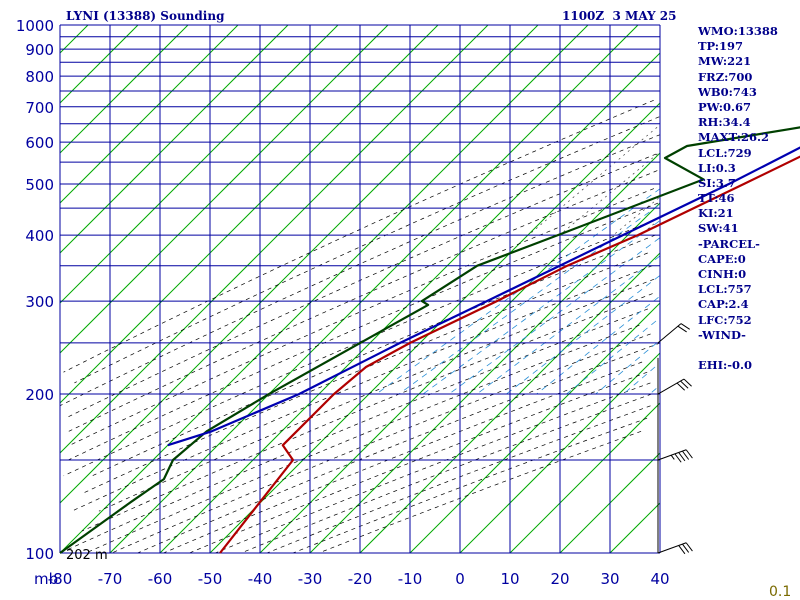 Image resolution: width=800 pixels, height=600 pixels. I want to click on index-line: CINH:0, so click(722, 274).